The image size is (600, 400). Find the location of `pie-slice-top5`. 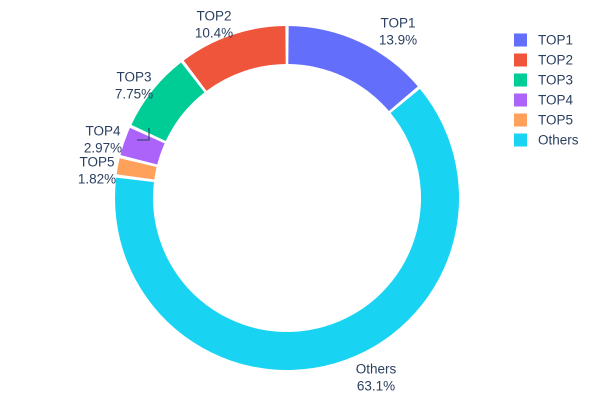

pie-slice-top5 is located at coordinates (136, 169).